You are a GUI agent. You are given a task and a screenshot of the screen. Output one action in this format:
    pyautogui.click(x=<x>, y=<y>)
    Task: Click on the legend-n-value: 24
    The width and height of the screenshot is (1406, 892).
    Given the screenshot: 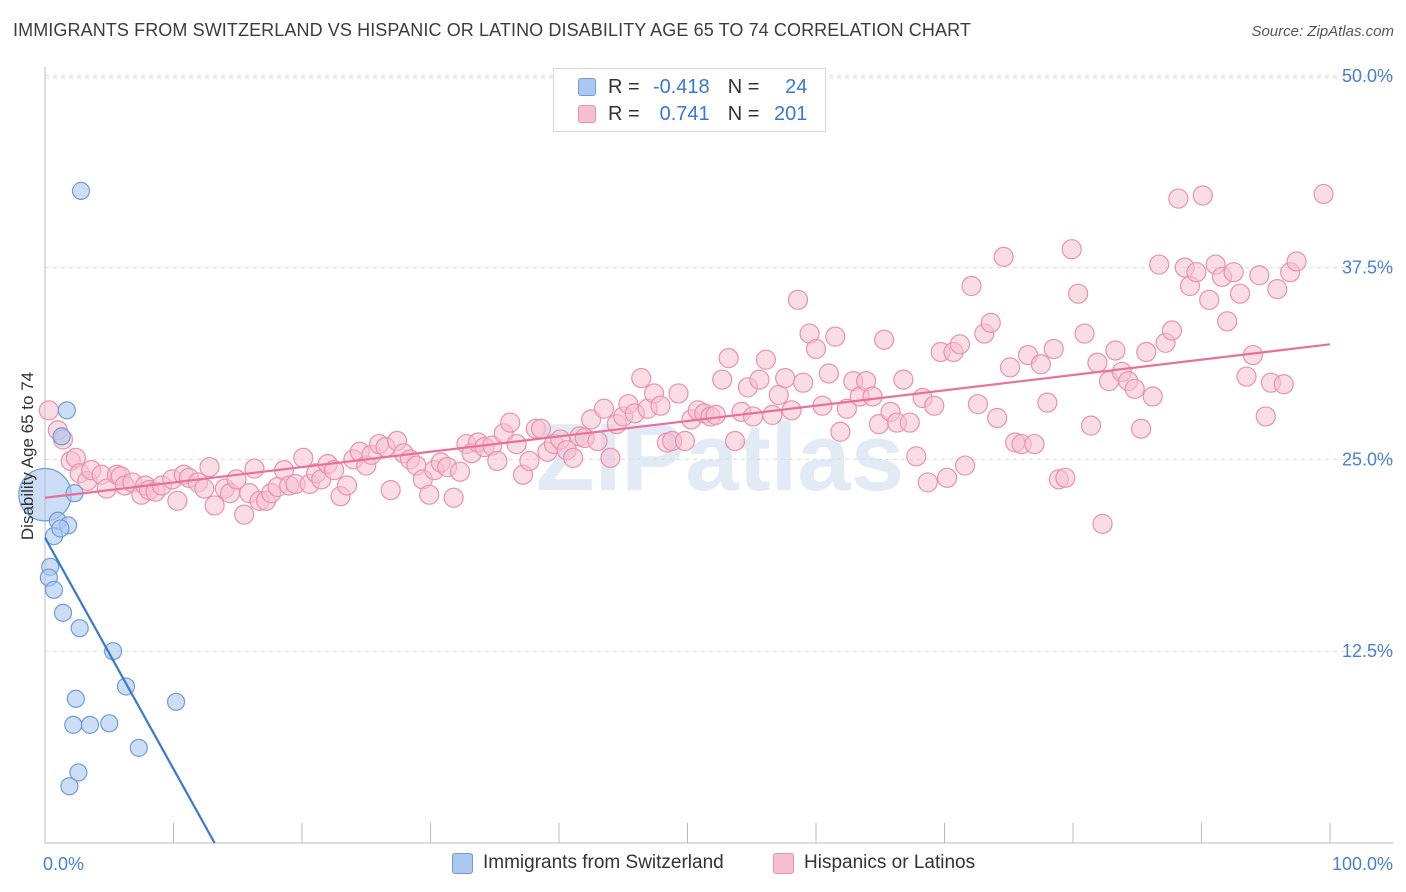 What is the action you would take?
    pyautogui.click(x=796, y=86)
    